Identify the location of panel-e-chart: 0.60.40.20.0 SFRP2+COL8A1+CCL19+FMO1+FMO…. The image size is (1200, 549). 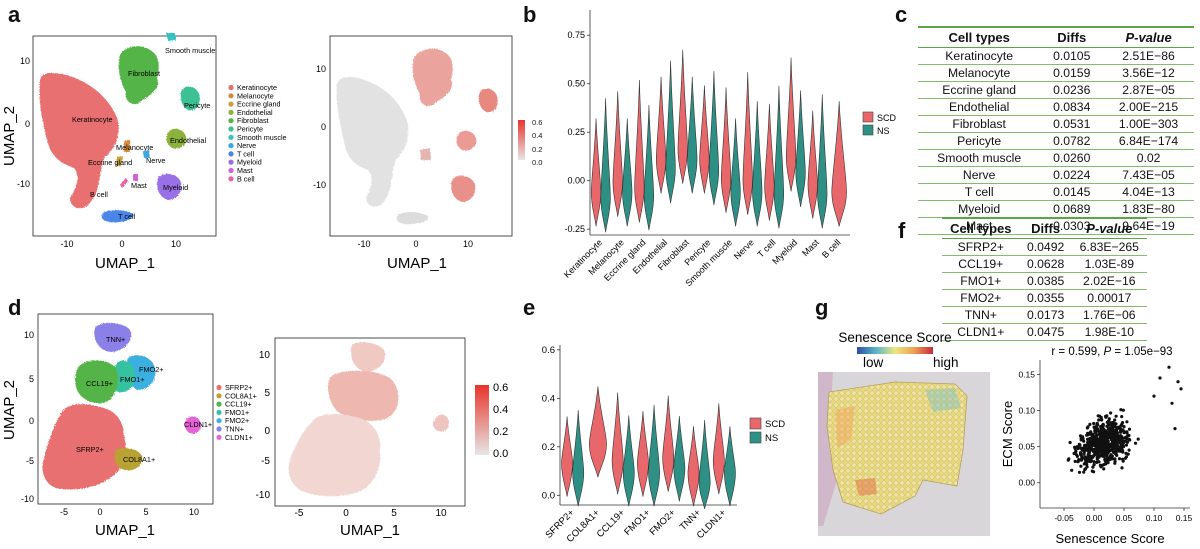
(663, 445).